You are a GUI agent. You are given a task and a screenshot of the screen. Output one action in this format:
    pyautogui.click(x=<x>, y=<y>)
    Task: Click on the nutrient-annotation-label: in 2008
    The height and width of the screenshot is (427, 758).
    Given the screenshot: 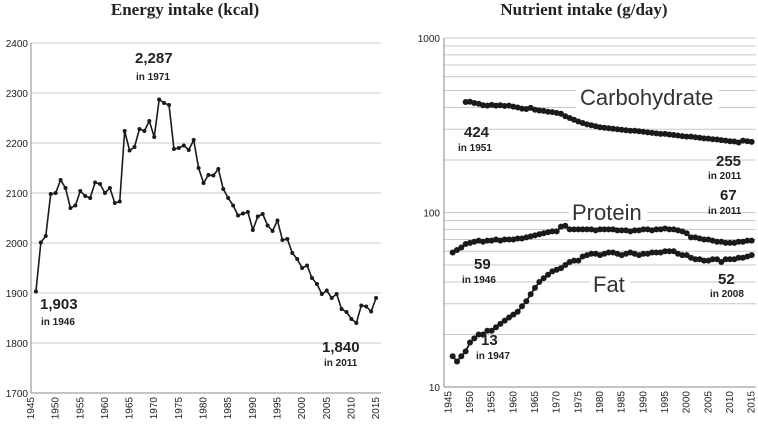 What is the action you would take?
    pyautogui.click(x=727, y=294)
    